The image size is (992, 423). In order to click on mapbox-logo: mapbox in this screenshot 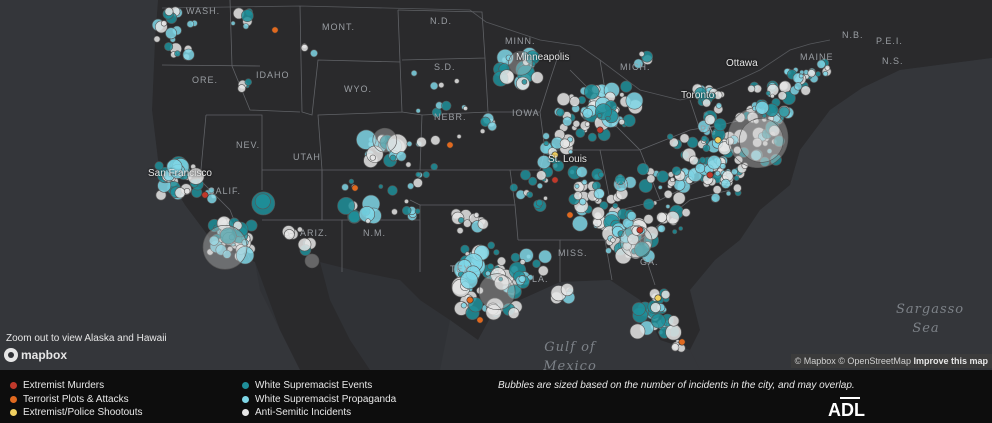, I will do `click(35, 355)`.